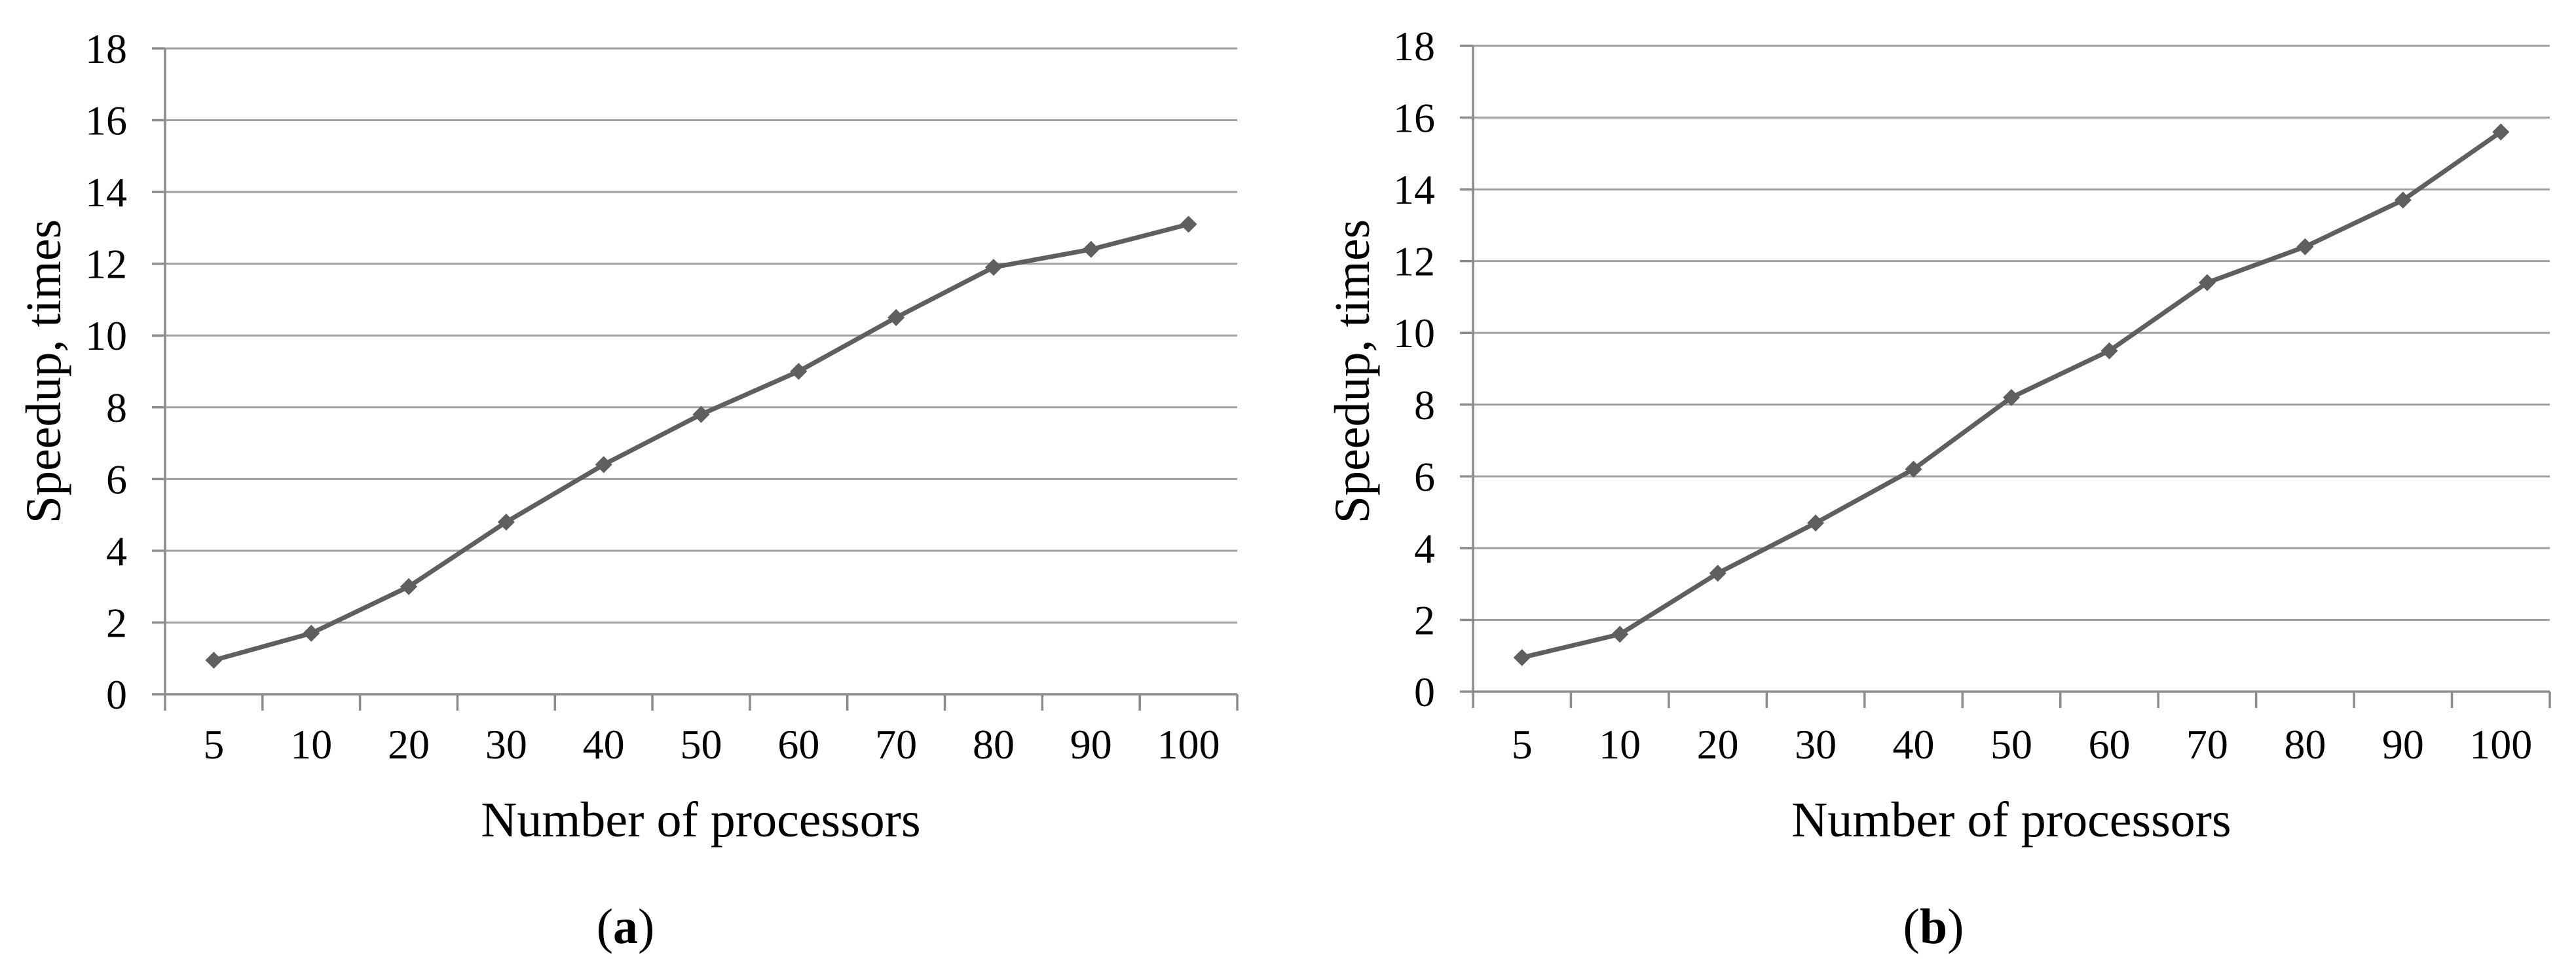 Image resolution: width=2576 pixels, height=970 pixels. I want to click on caption-a-letter: a, so click(625, 926).